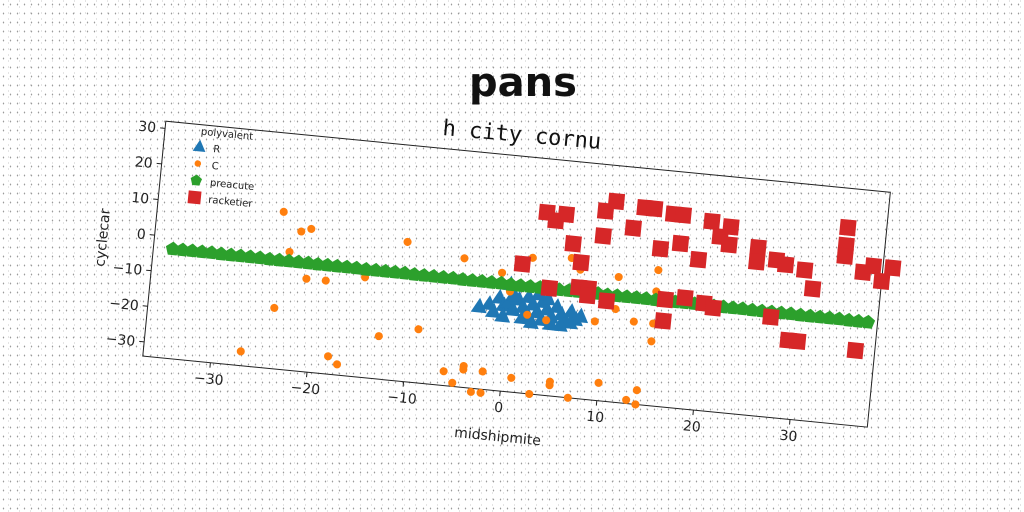 The width and height of the screenshot is (1024, 512). Describe the element at coordinates (140, 199) in the screenshot. I see `y-tick-label: 10` at that location.